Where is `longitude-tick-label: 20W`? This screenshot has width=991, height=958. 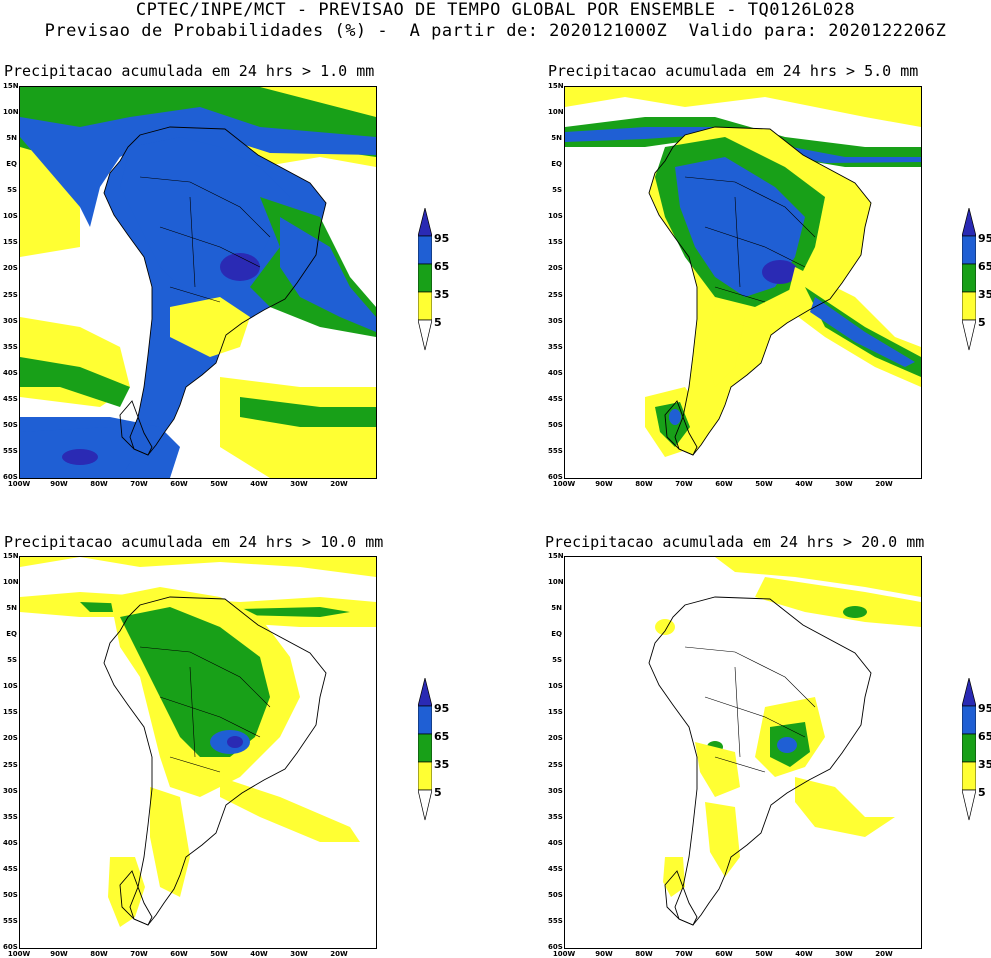
longitude-tick-label: 20W is located at coordinates (339, 954).